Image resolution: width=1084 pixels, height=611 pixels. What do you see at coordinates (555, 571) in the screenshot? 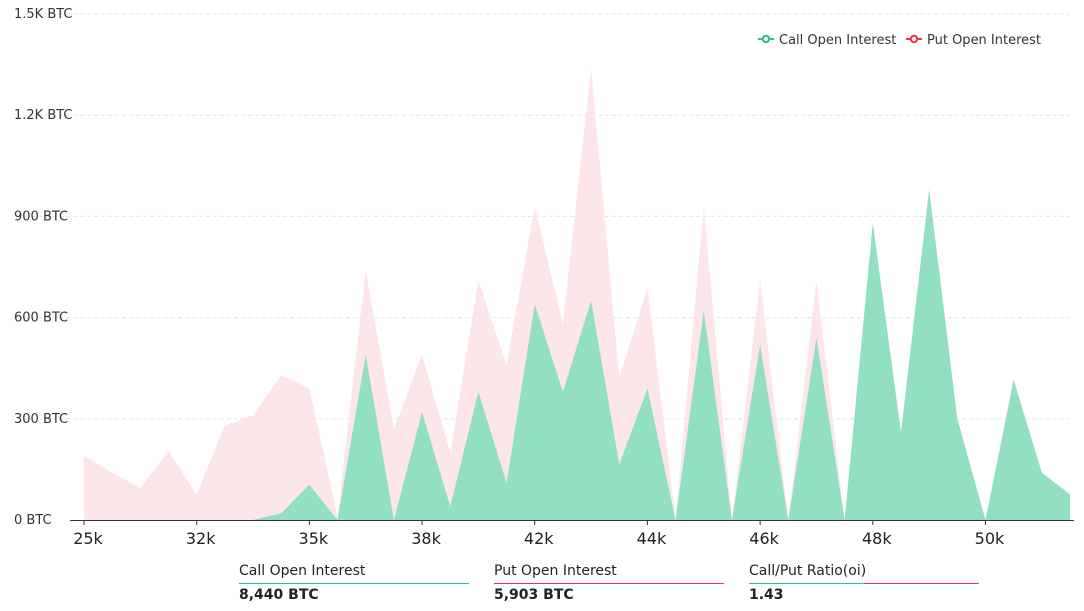
I see `summary-put-label: Put Open Interest` at bounding box center [555, 571].